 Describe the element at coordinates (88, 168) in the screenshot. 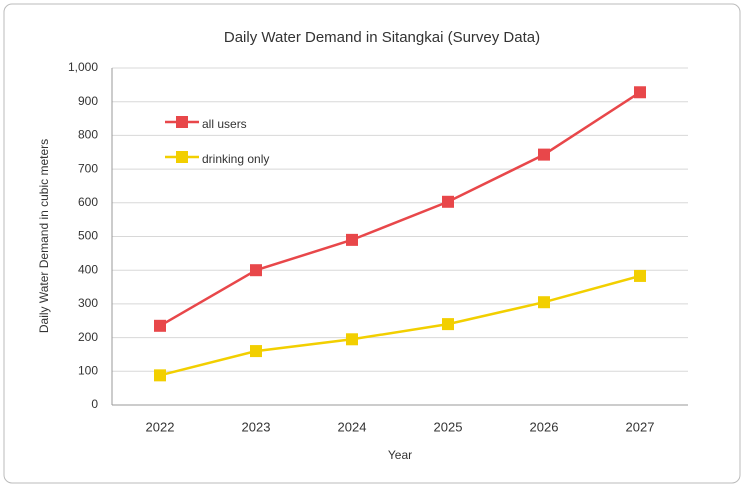

I see `y-tick-label: 700` at that location.